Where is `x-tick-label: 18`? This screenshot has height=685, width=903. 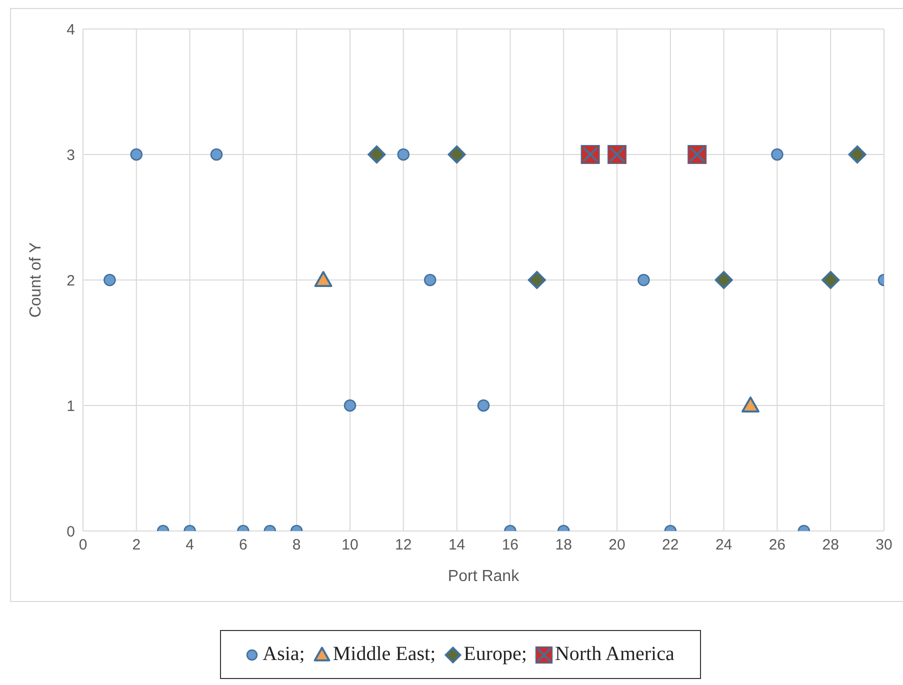 x-tick-label: 18 is located at coordinates (563, 545).